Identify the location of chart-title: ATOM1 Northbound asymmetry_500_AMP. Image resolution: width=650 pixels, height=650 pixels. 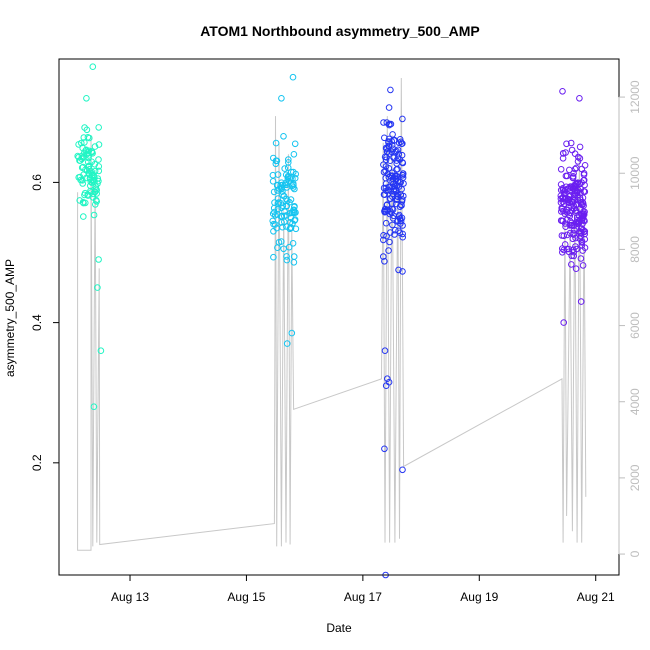
(340, 31).